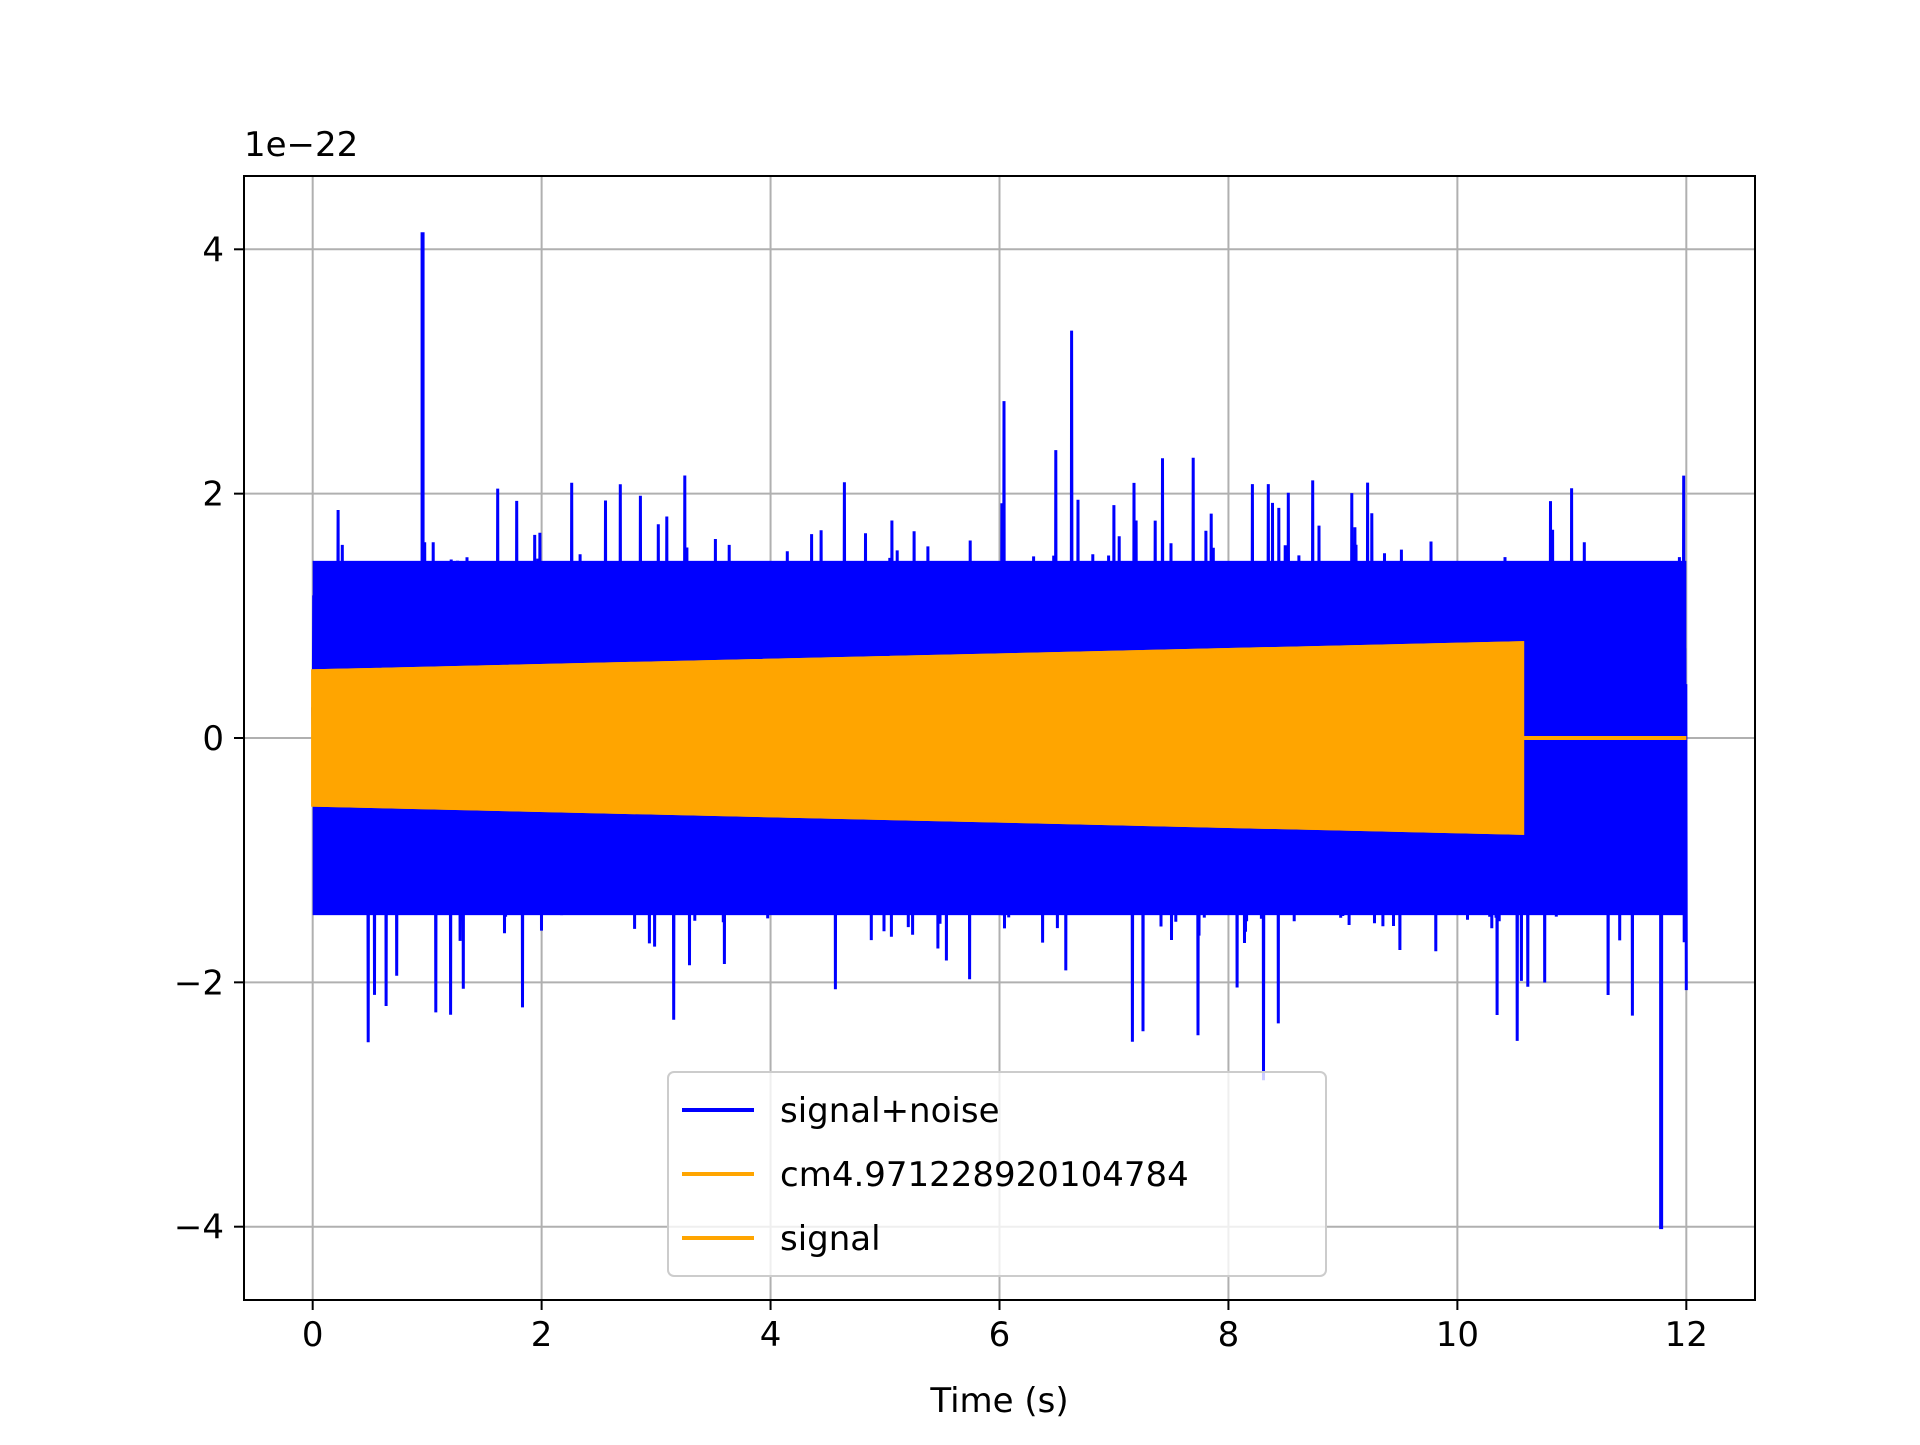  I want to click on x-tick-label: 0, so click(313, 1335).